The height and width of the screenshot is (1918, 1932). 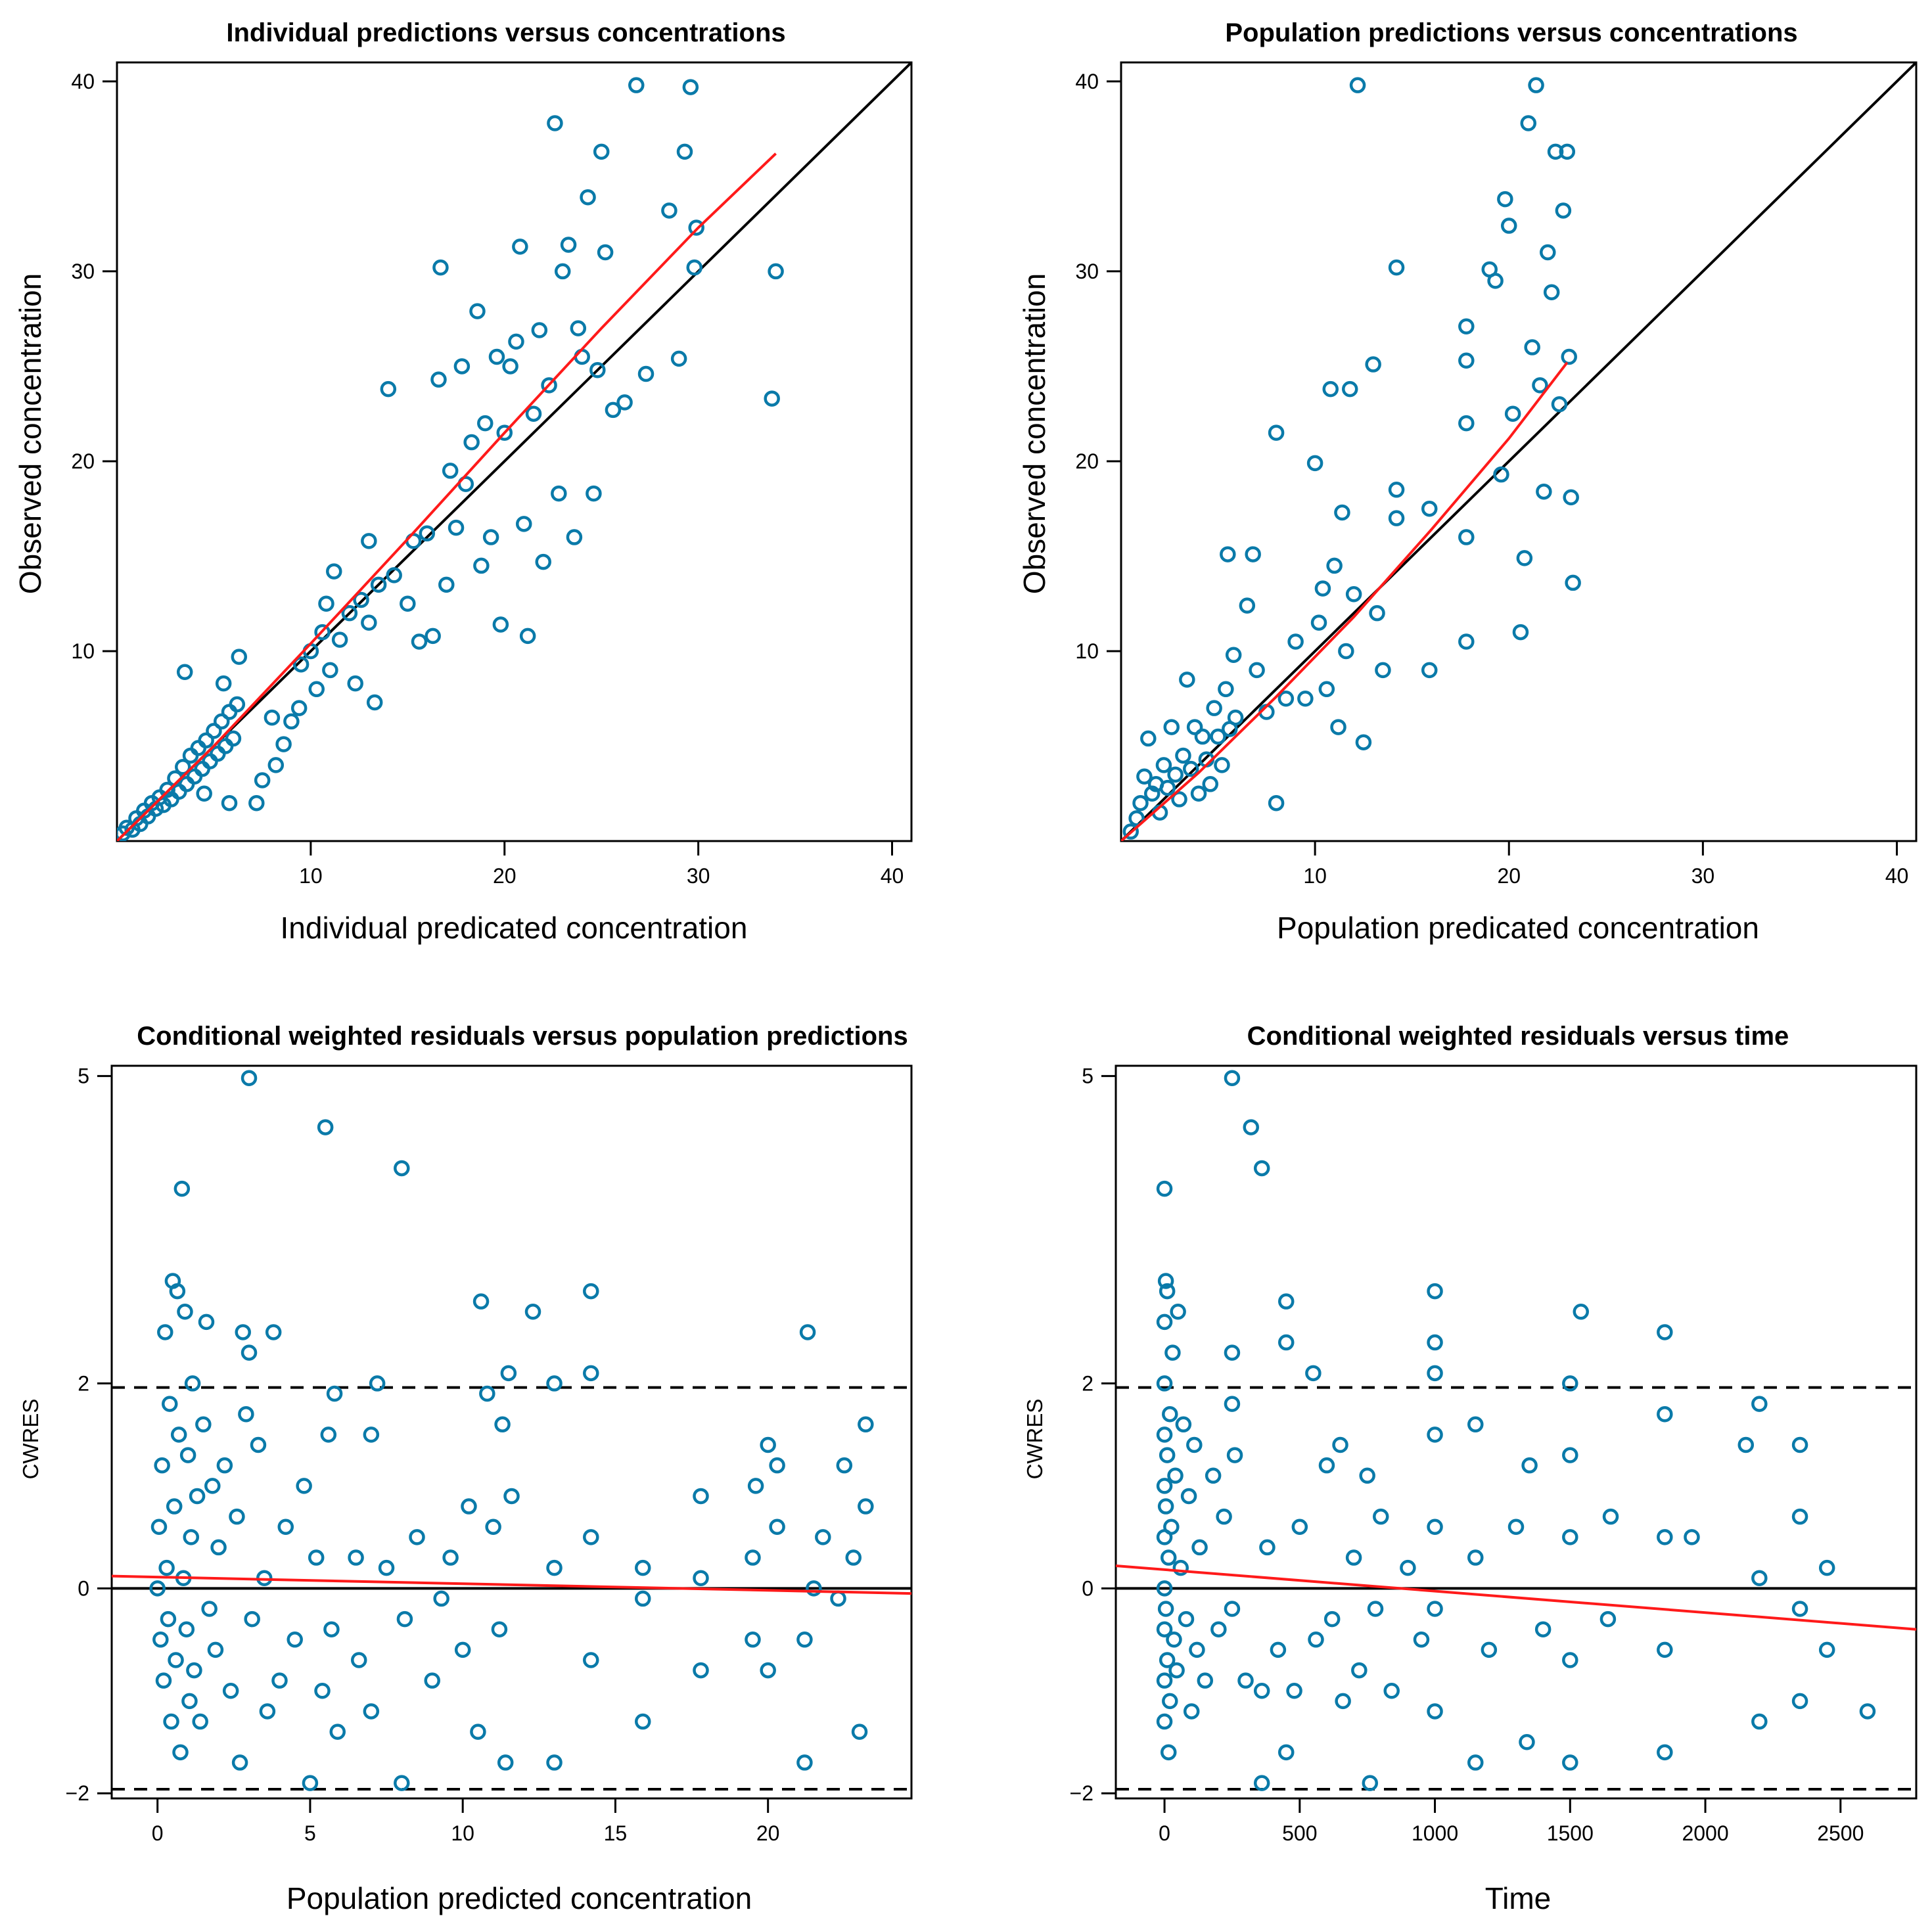 What do you see at coordinates (1516, 1598) in the screenshot?
I see `trend-line` at bounding box center [1516, 1598].